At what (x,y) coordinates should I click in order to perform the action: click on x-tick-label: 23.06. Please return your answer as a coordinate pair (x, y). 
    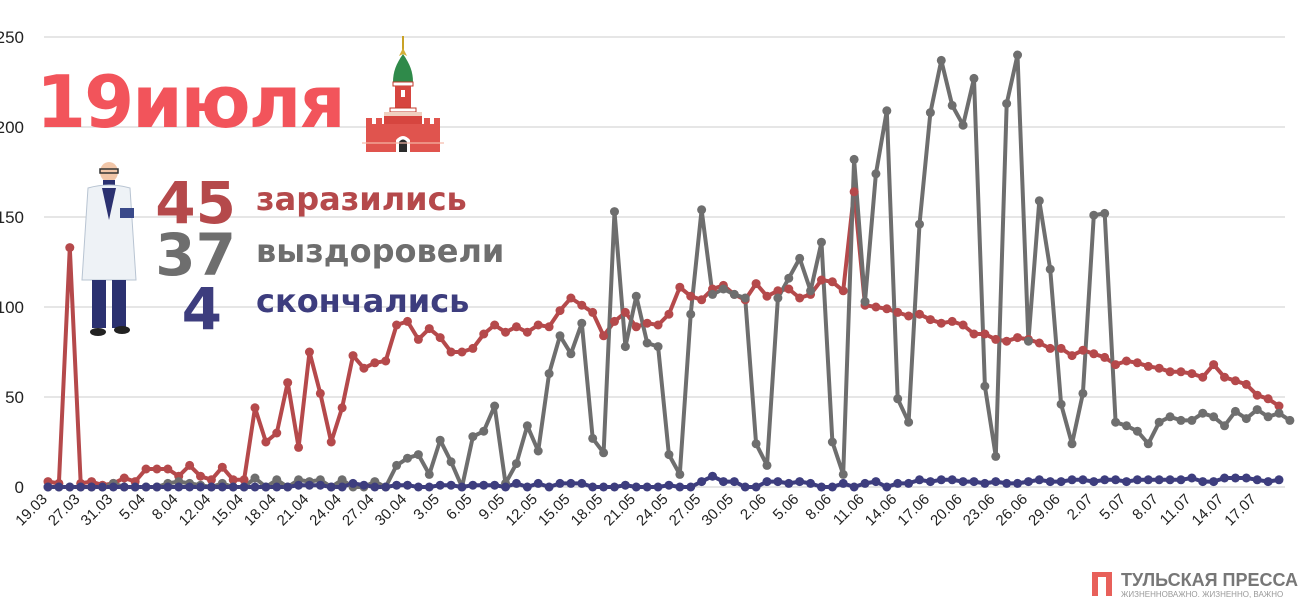
    Looking at the image, I should click on (979, 510).